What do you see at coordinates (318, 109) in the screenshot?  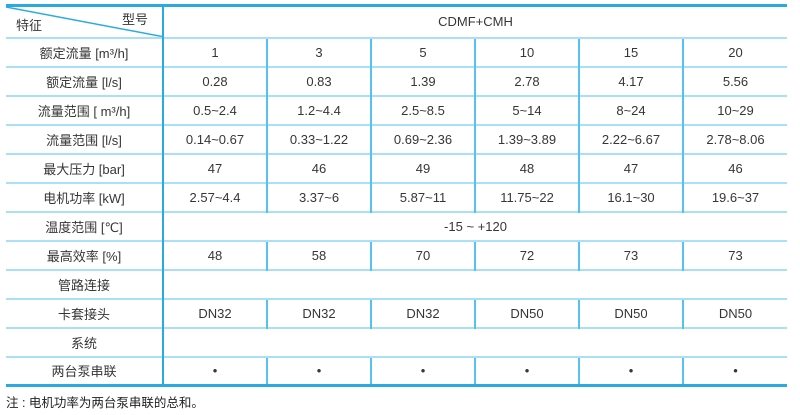 I see `cell-value: 1.2~4.4` at bounding box center [318, 109].